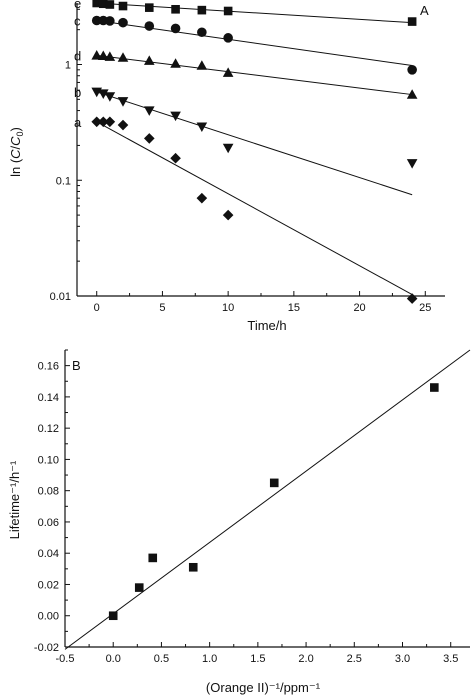  I want to click on panel-b-y-tick-label: 0.00, so click(48, 617).